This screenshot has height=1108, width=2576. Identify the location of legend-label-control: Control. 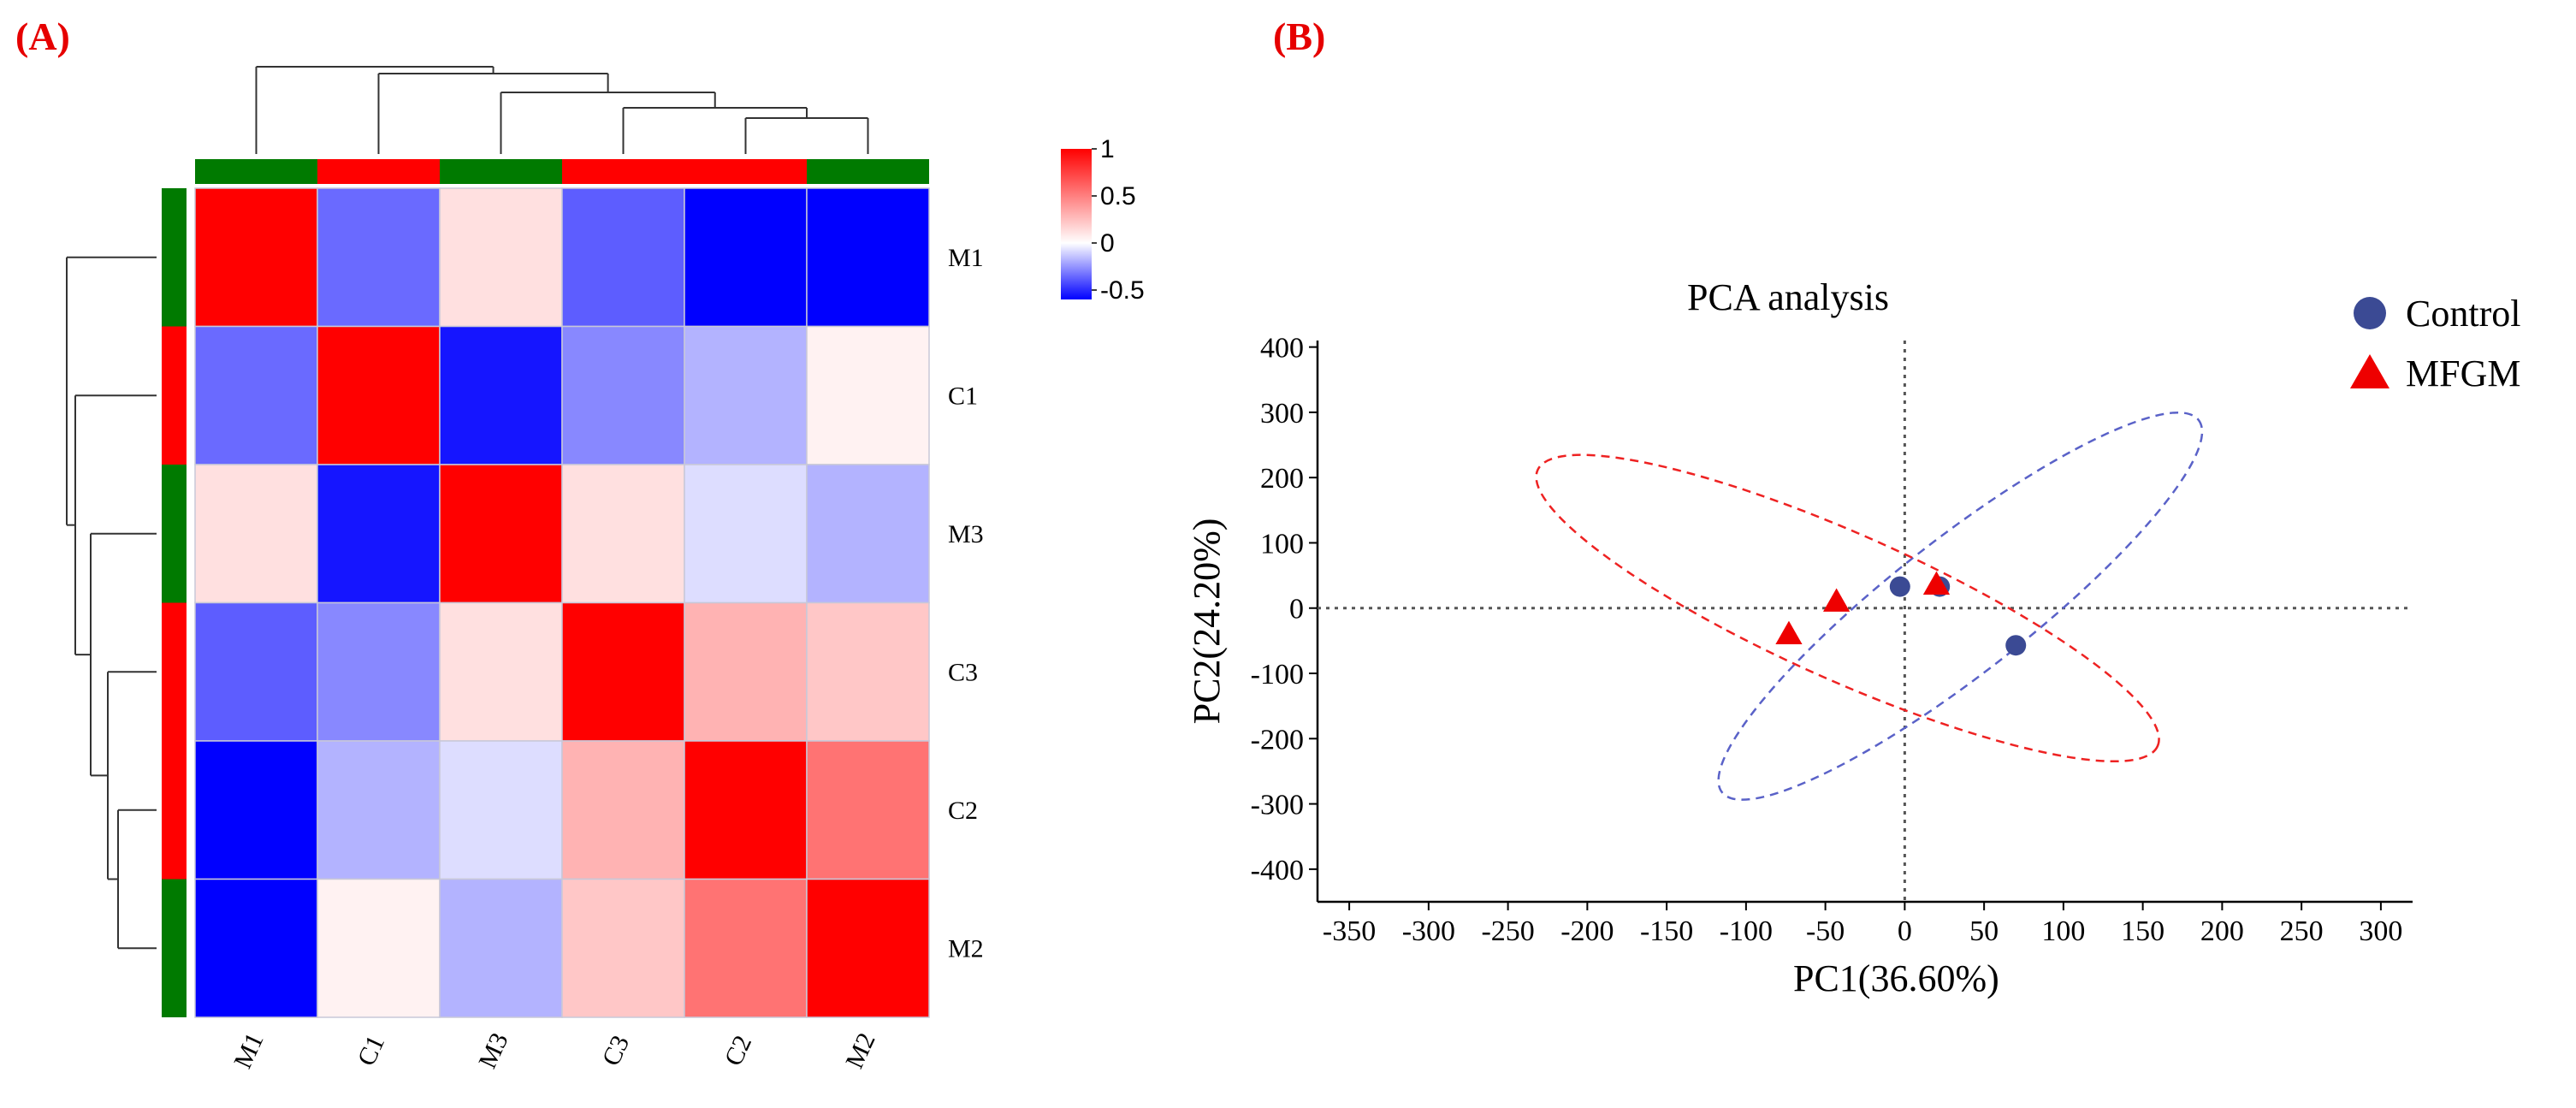
(2463, 314).